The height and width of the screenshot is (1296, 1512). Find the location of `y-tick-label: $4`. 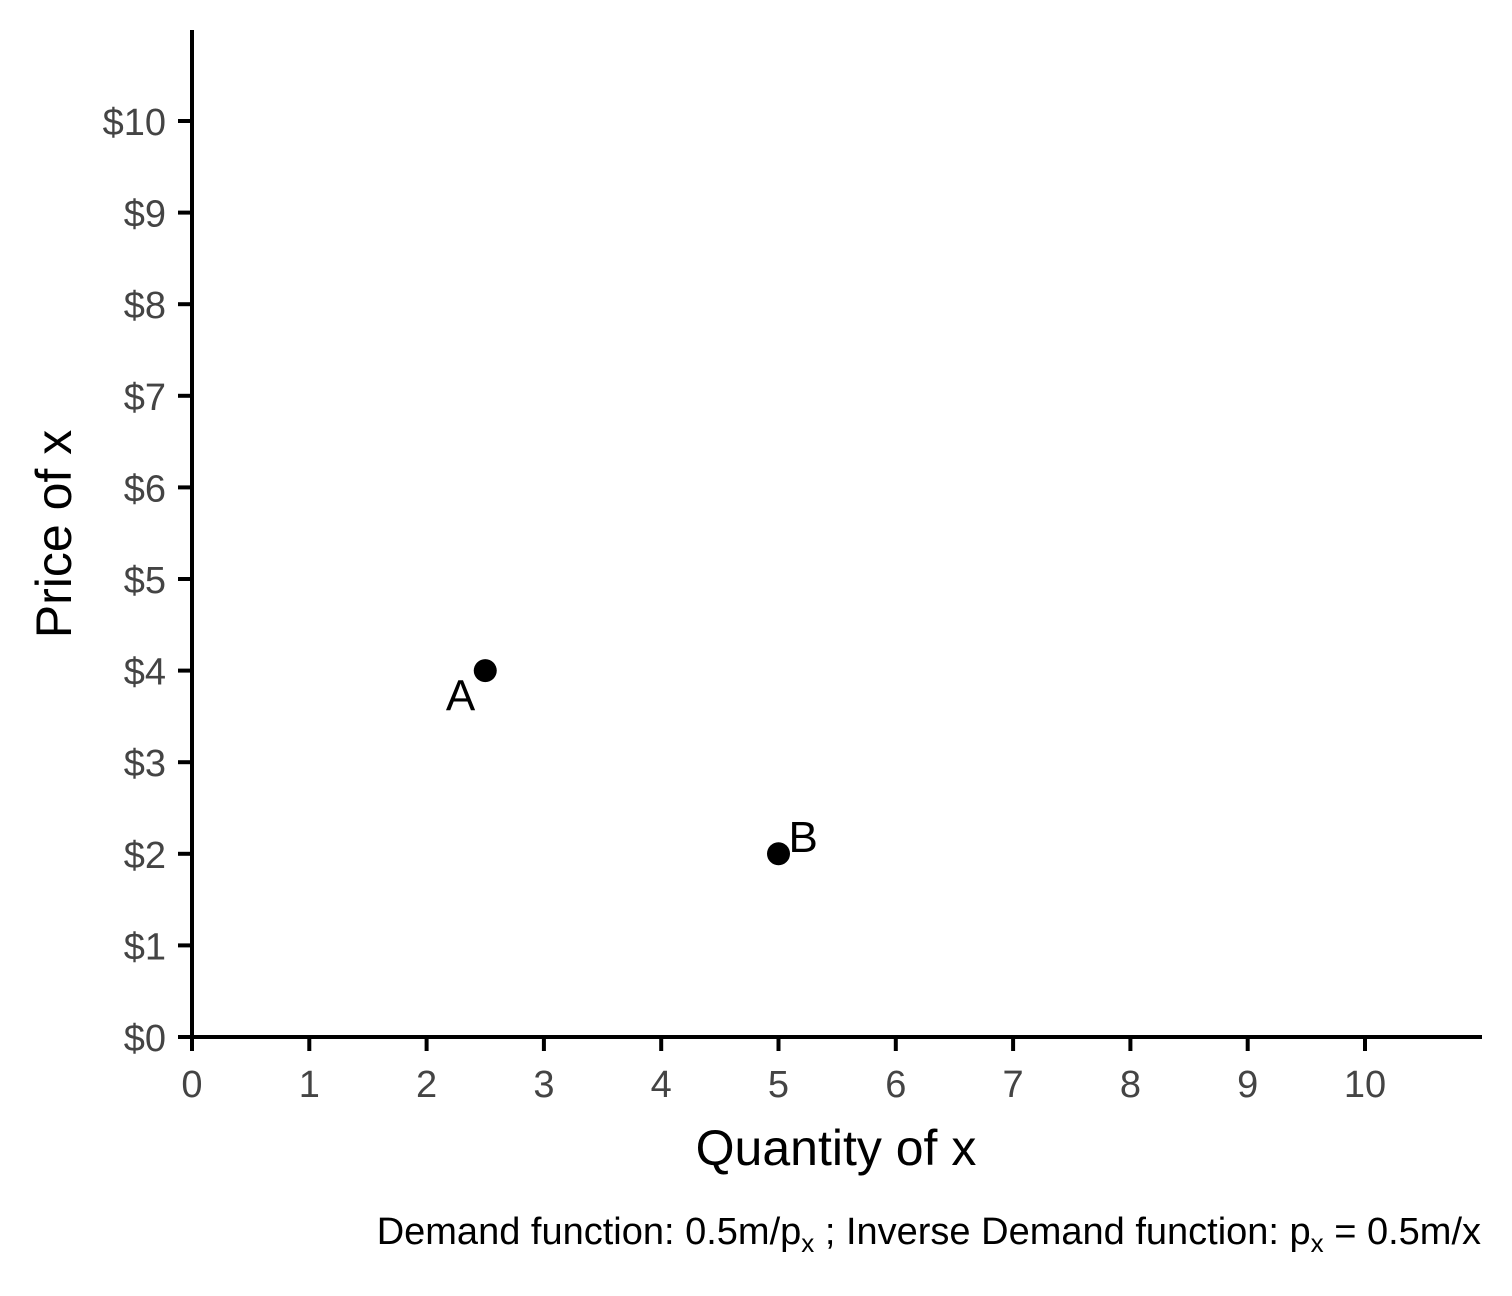

y-tick-label: $4 is located at coordinates (145, 673).